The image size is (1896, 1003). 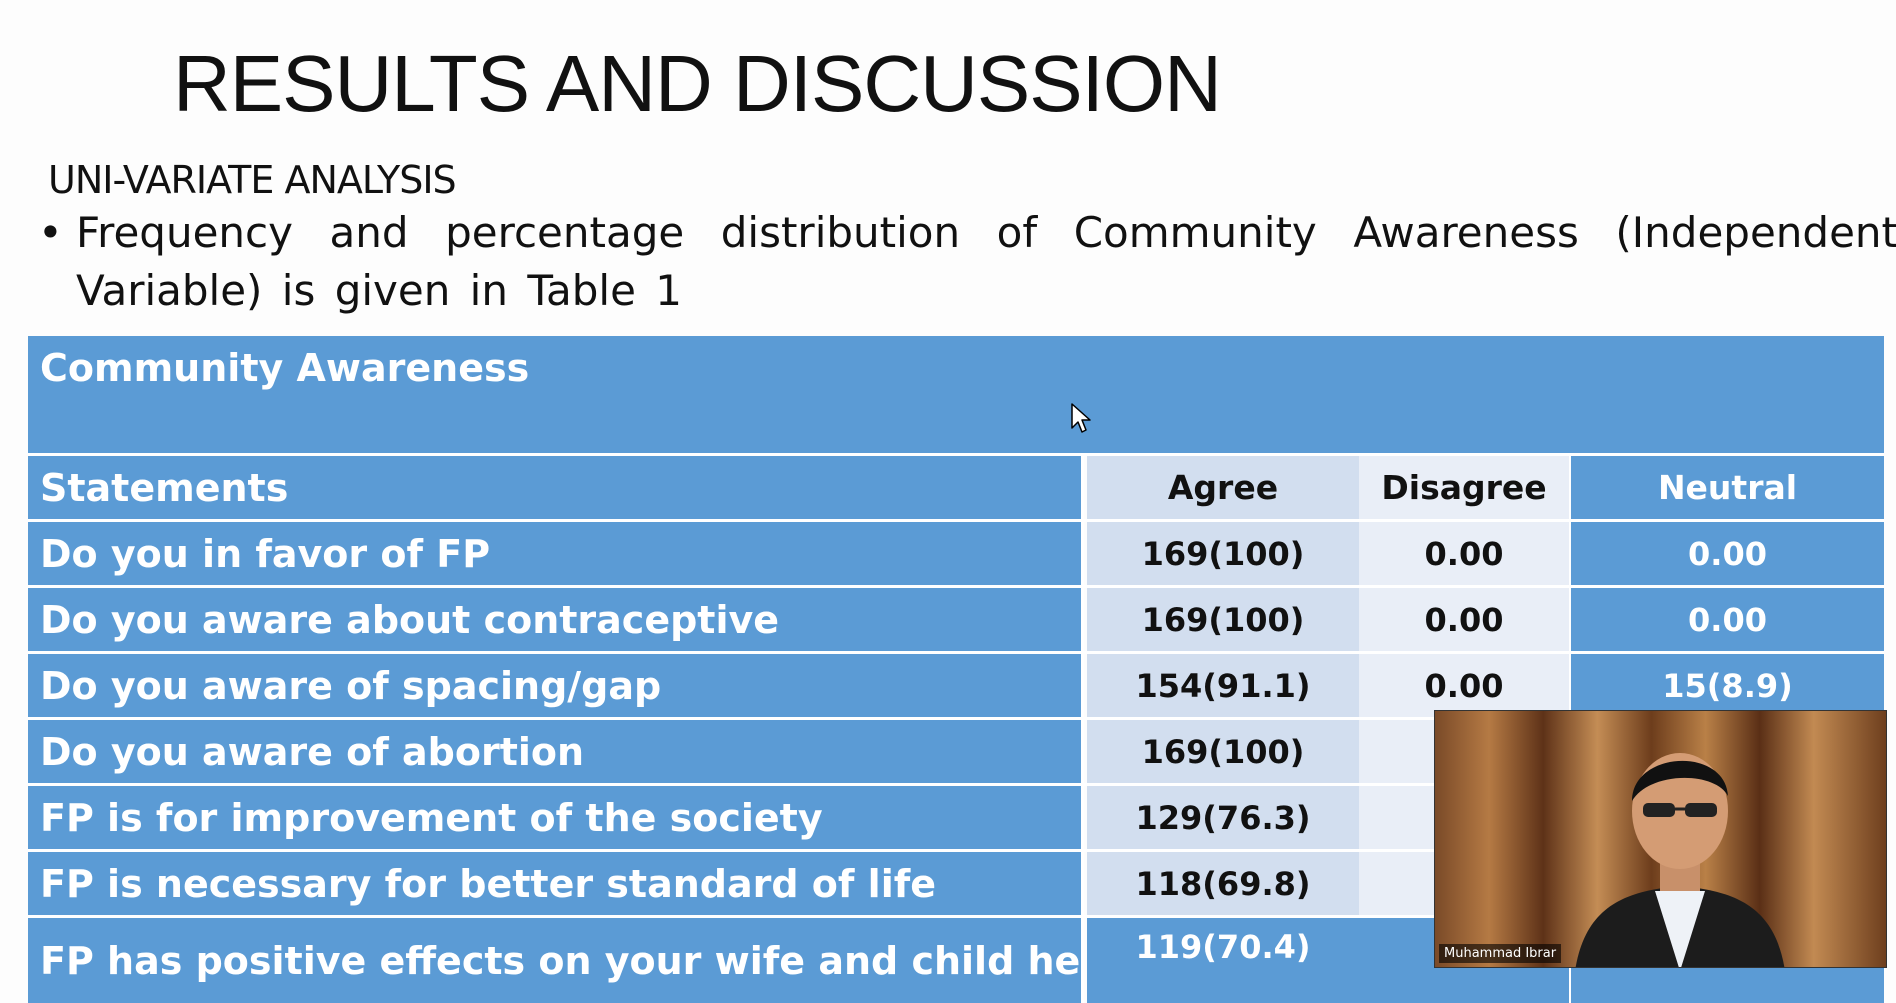 I want to click on participant-video-tile: Muhammad Ibrar, so click(x=1660, y=839).